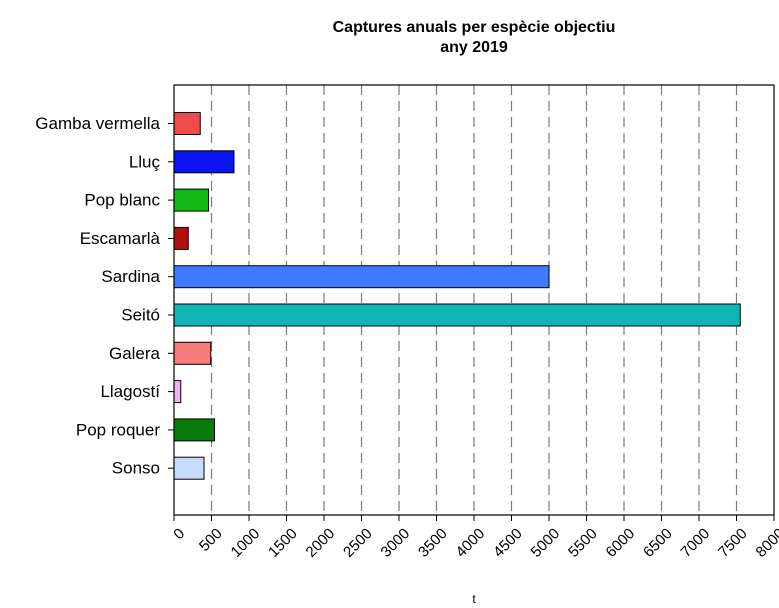  What do you see at coordinates (658, 543) in the screenshot?
I see `x-tick-label: 6500` at bounding box center [658, 543].